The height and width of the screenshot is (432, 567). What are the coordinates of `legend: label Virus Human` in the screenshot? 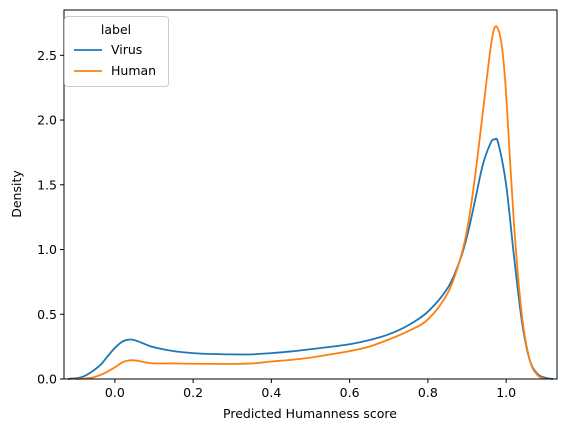 It's located at (116, 51).